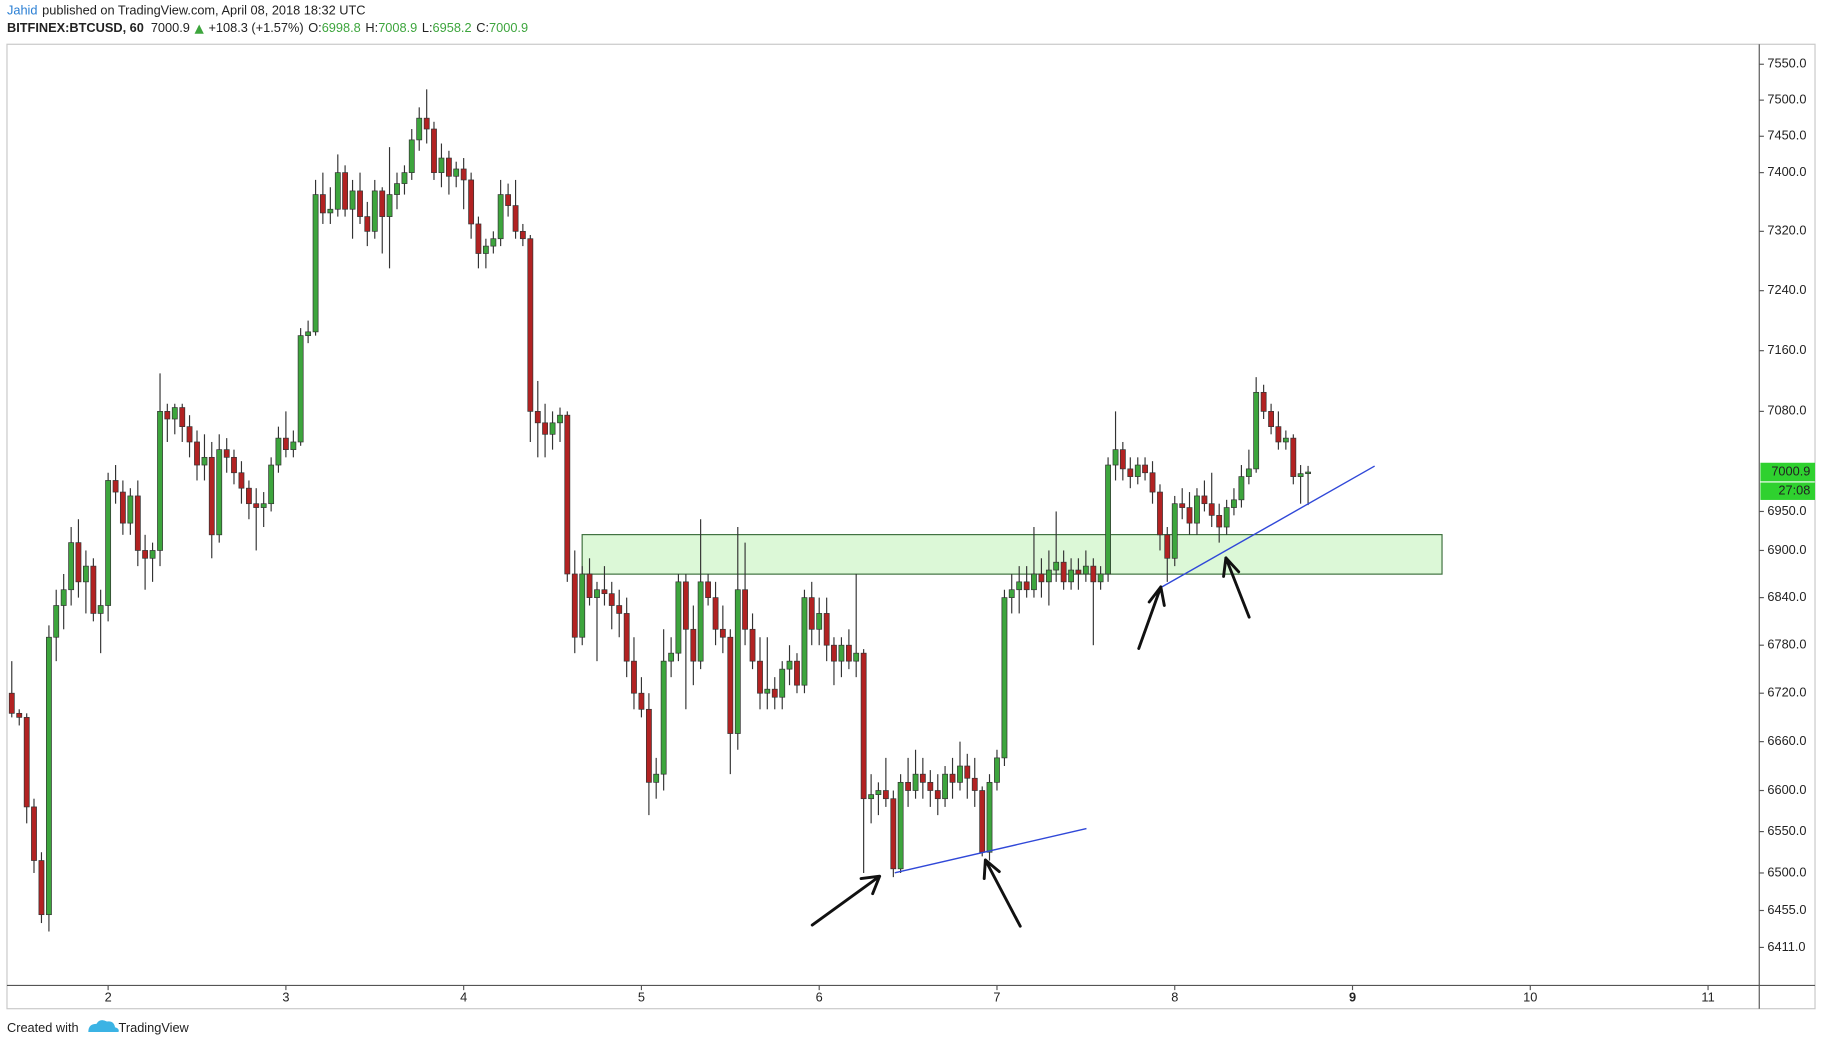 The image size is (1822, 1046). What do you see at coordinates (1790, 470) in the screenshot?
I see `last-price-label: 7000.9` at bounding box center [1790, 470].